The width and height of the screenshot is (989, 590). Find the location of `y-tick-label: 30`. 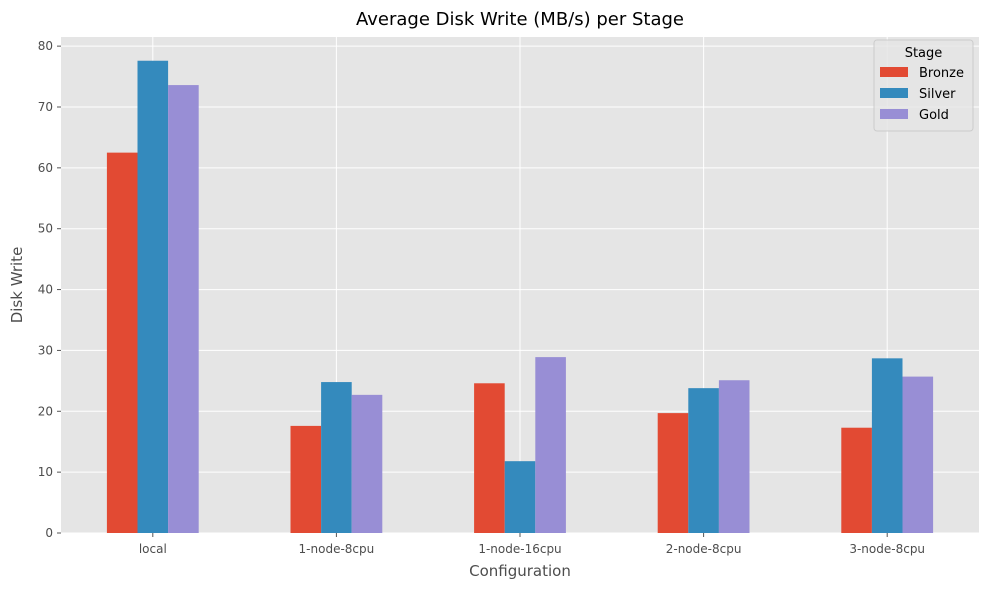

y-tick-label: 30 is located at coordinates (45, 350).